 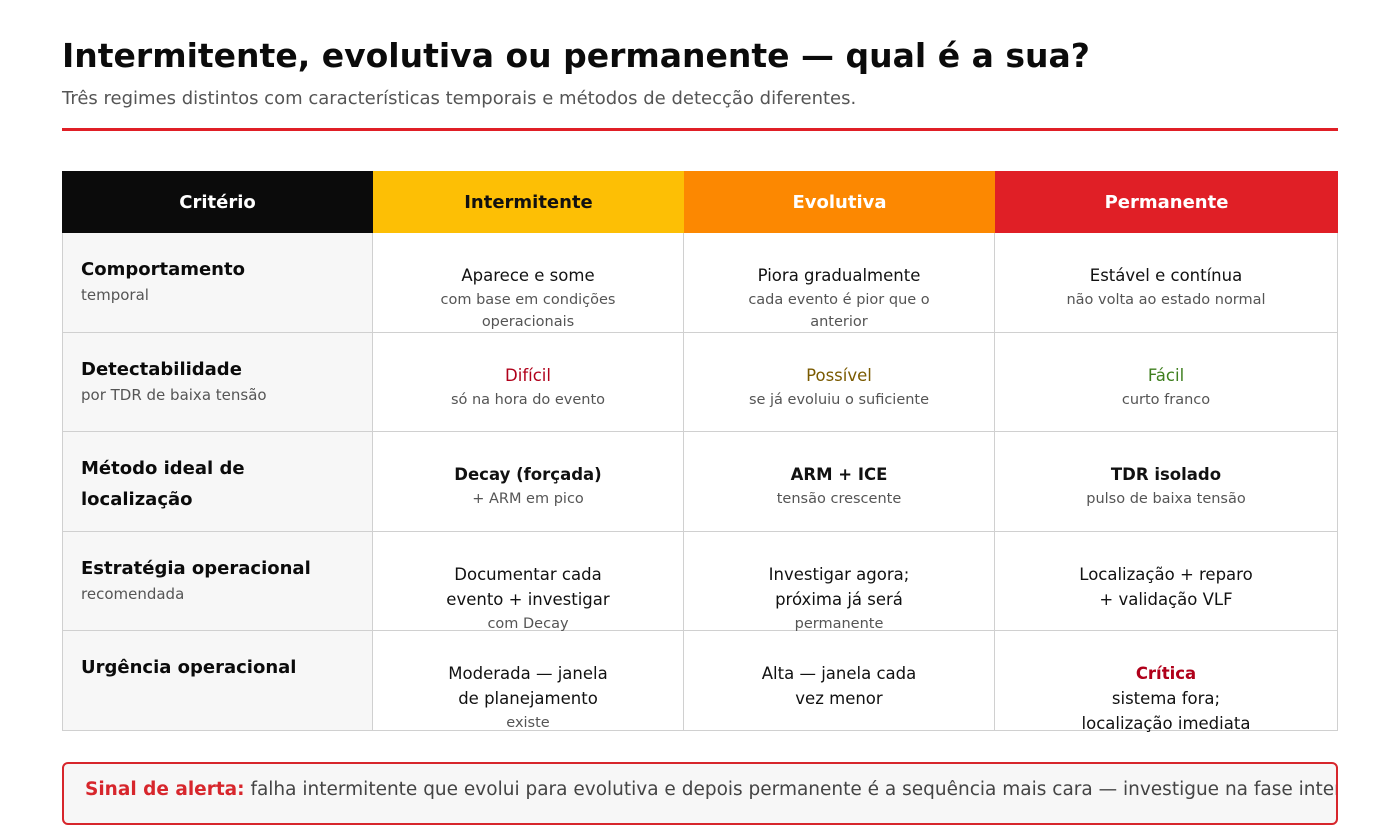 I want to click on cell-sub-text: não volta ao estado normal, so click(x=1166, y=300).